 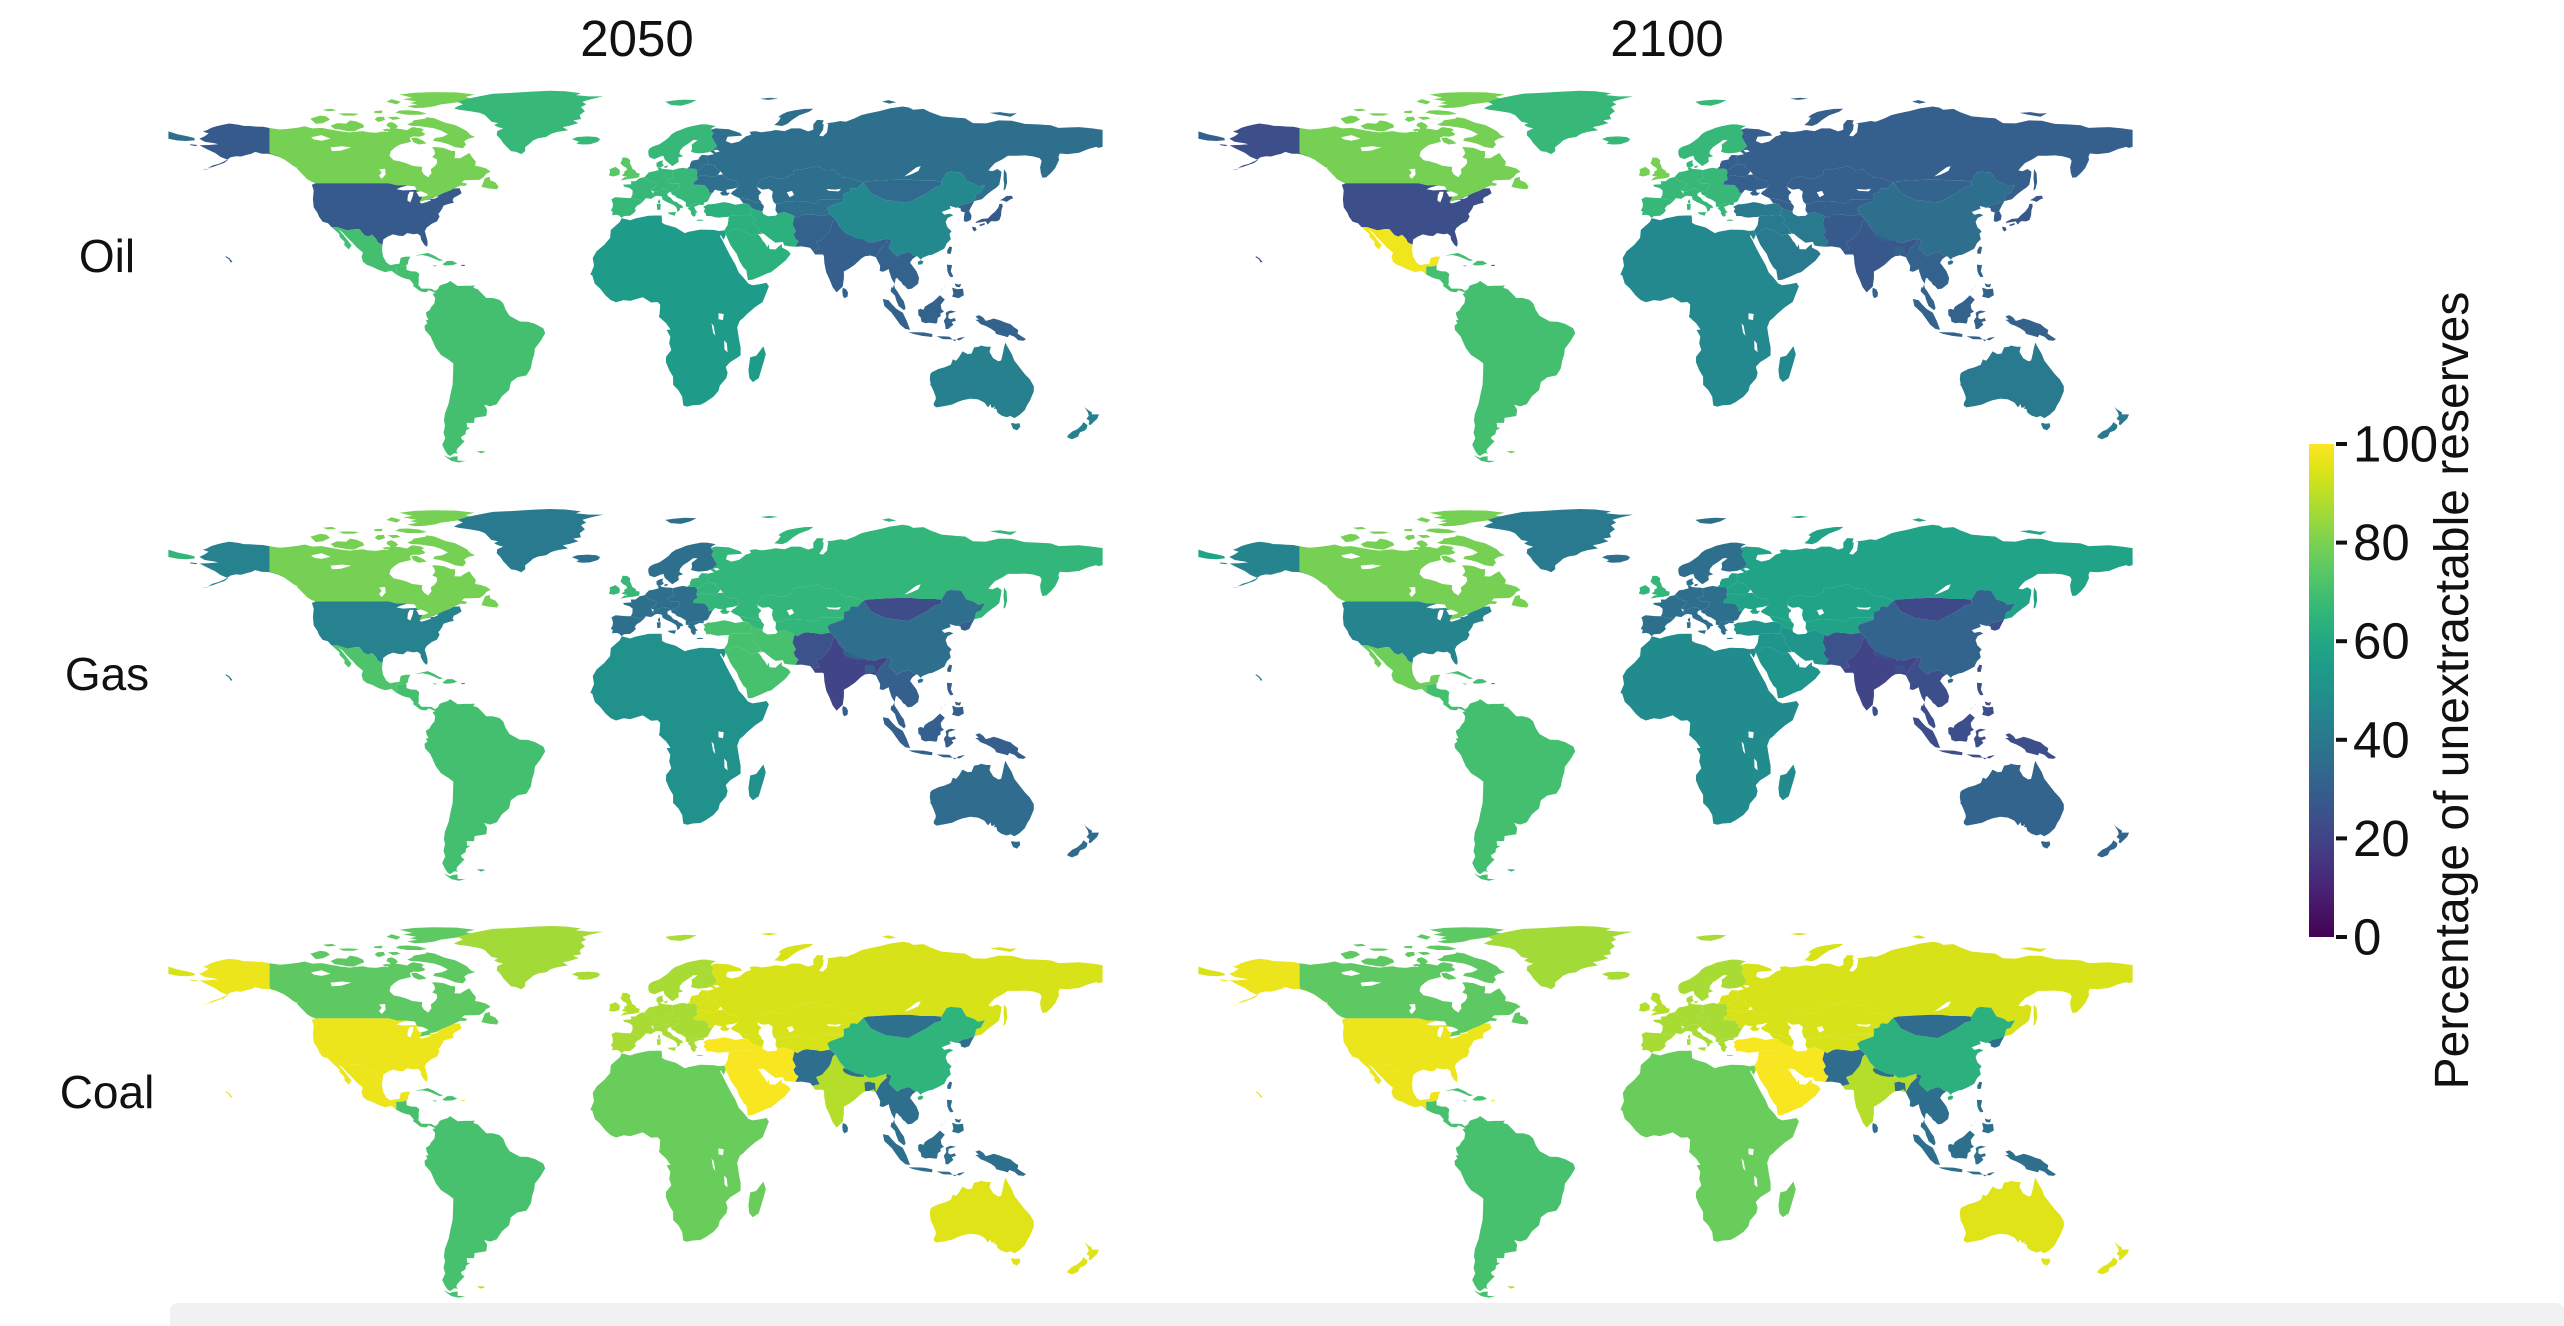 What do you see at coordinates (2381, 641) in the screenshot?
I see `svg-text: 60` at bounding box center [2381, 641].